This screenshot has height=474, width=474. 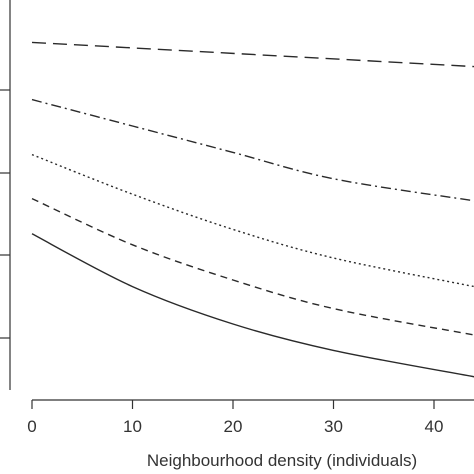 What do you see at coordinates (333, 426) in the screenshot?
I see `x-tick-label: 30` at bounding box center [333, 426].